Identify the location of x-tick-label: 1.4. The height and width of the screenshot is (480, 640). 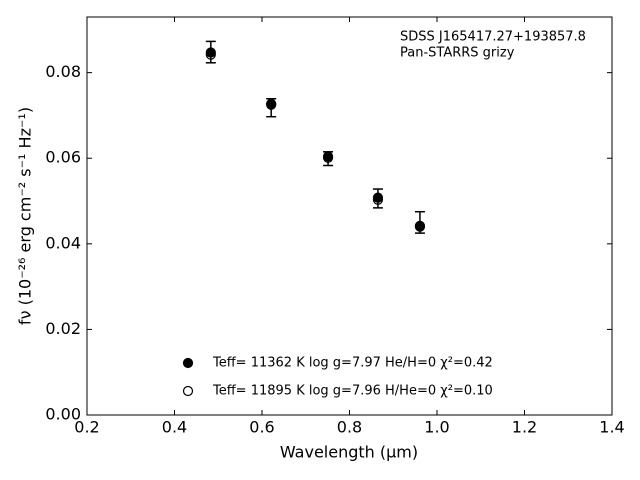
(611, 427).